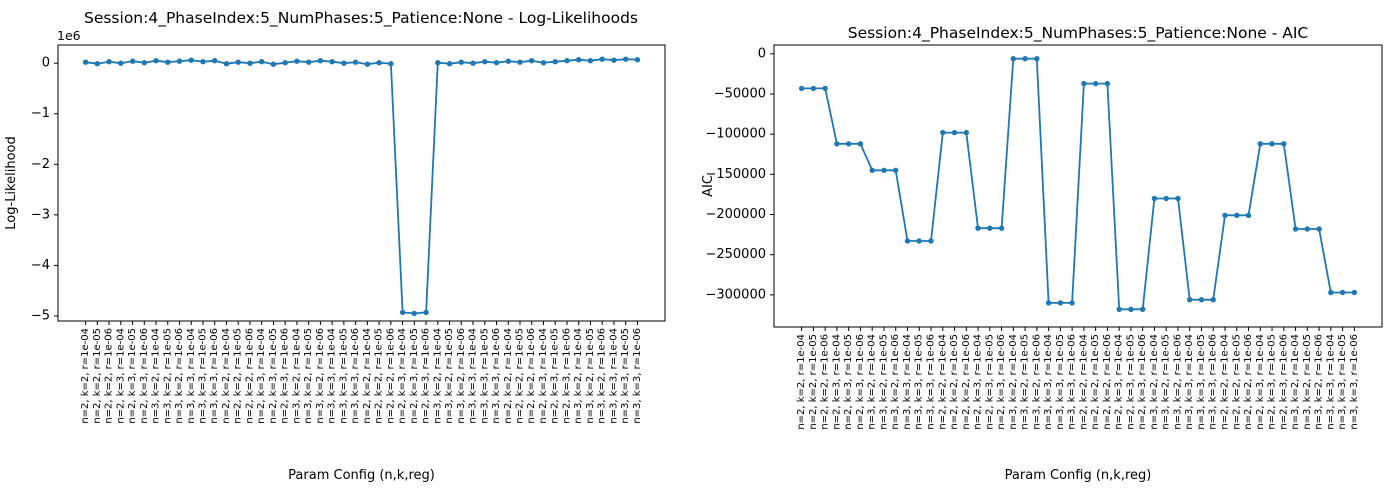  I want to click on y-tick-label: −3, so click(40, 214).